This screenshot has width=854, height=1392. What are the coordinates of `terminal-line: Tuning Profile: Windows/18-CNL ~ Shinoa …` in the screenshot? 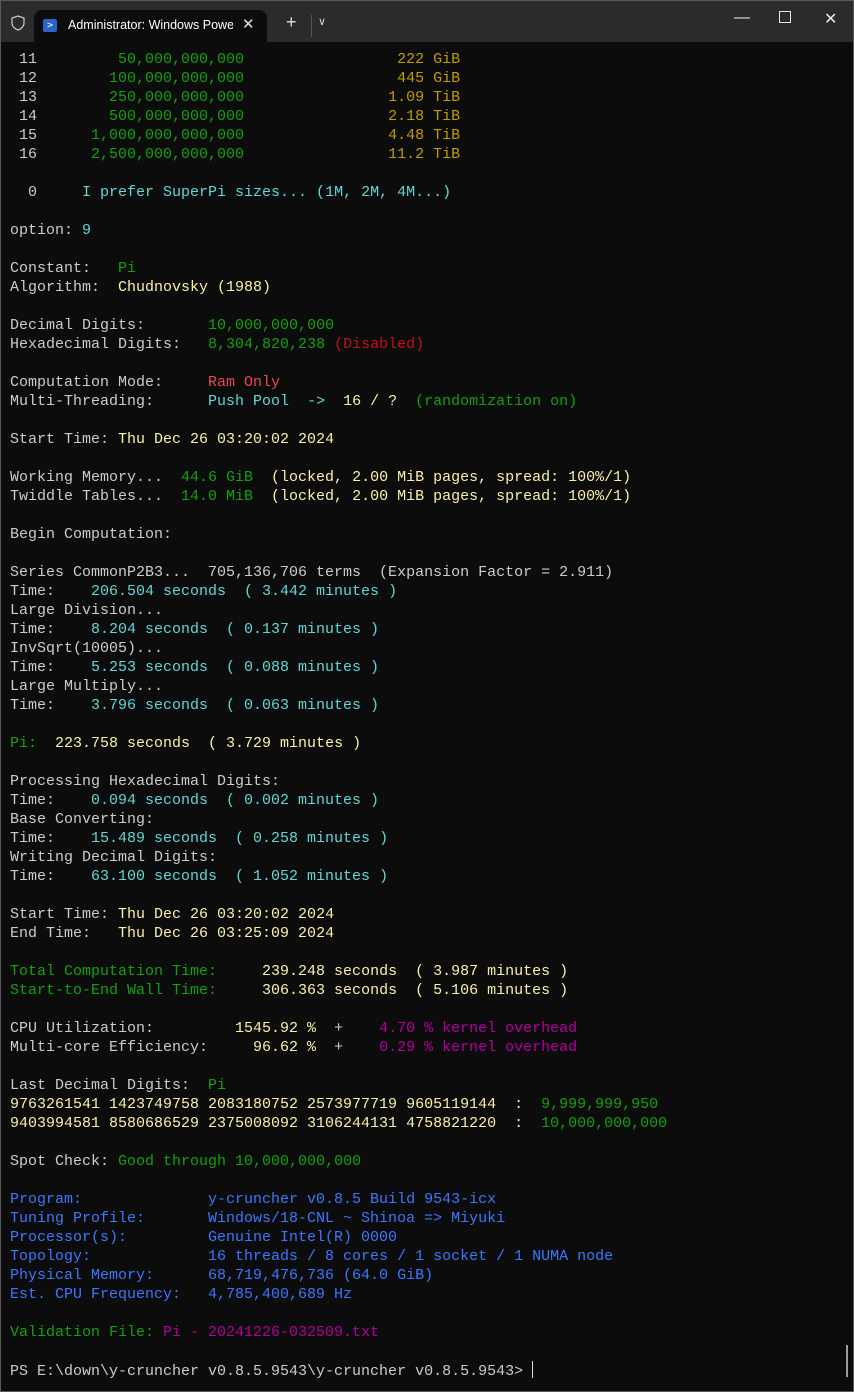 It's located at (431, 1218).